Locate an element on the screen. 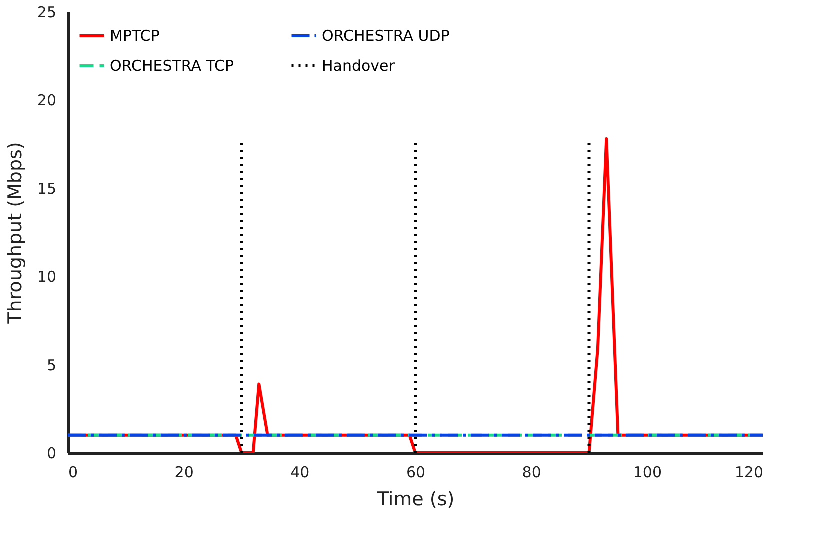 The image size is (814, 545). y-axis-title: Throughput (Mbps) is located at coordinates (15, 233).